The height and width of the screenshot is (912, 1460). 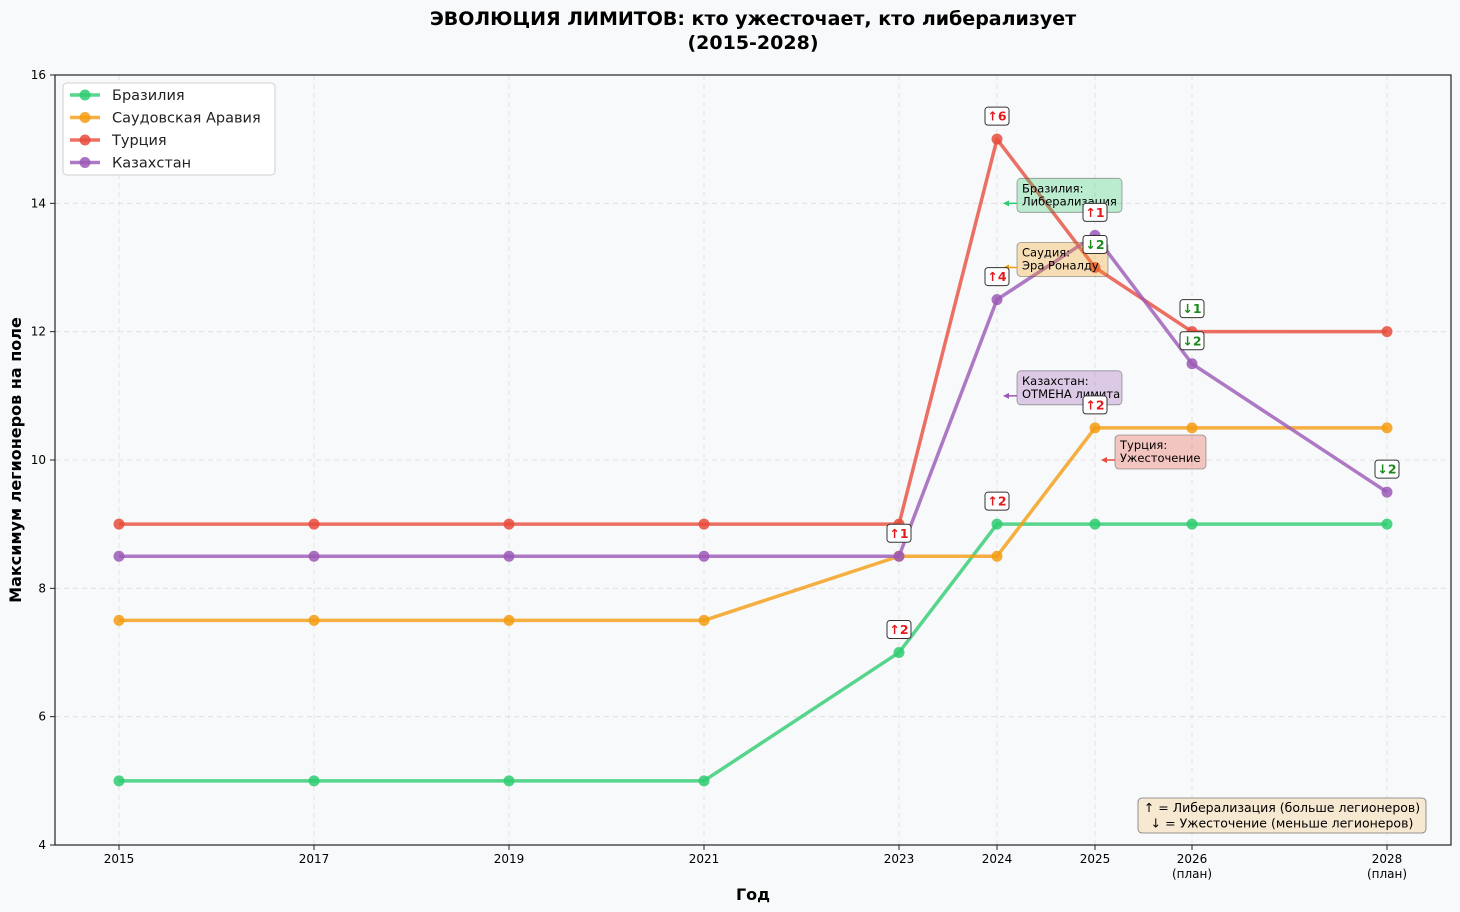 I want to click on note-text: ↑ = Либерализация (больше легионеров), so click(x=1282, y=807).